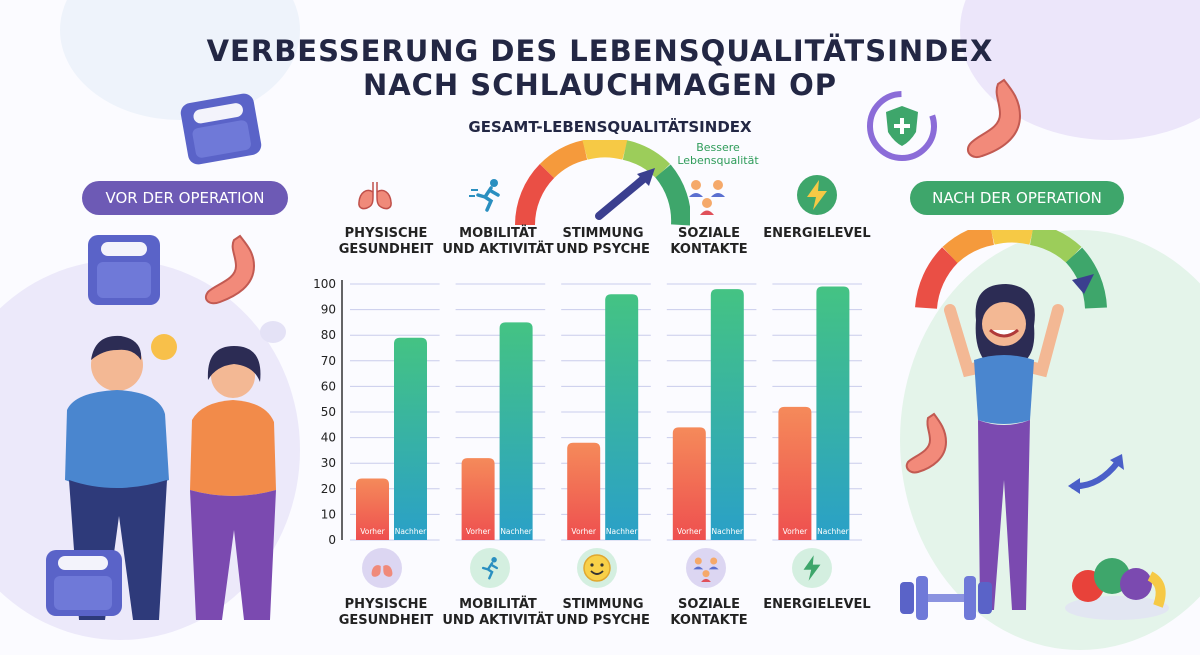  Describe the element at coordinates (603, 612) in the screenshot. I see `cat-bottom-label-3: STIMMUNG UND PSYCHE` at that location.